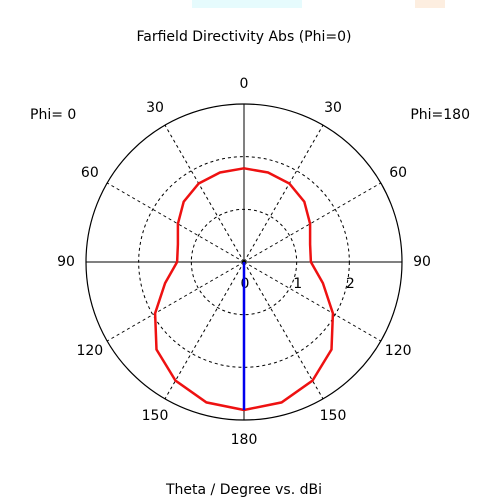  Describe the element at coordinates (53, 115) in the screenshot. I see `phi-left-label: Phi= 0` at that location.